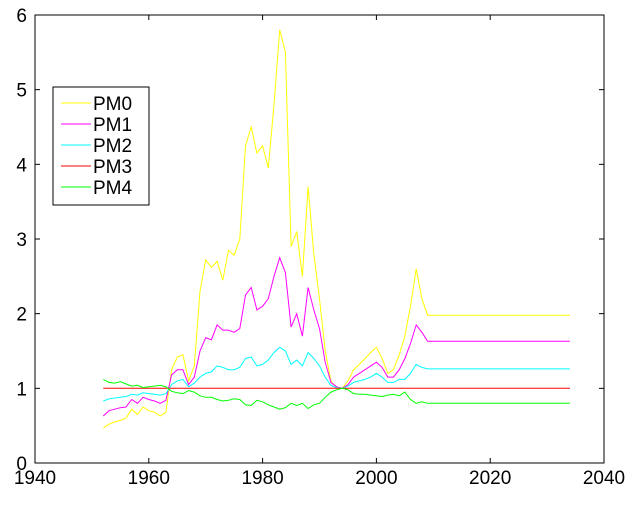  I want to click on x-tick-label: 2040, so click(604, 478).